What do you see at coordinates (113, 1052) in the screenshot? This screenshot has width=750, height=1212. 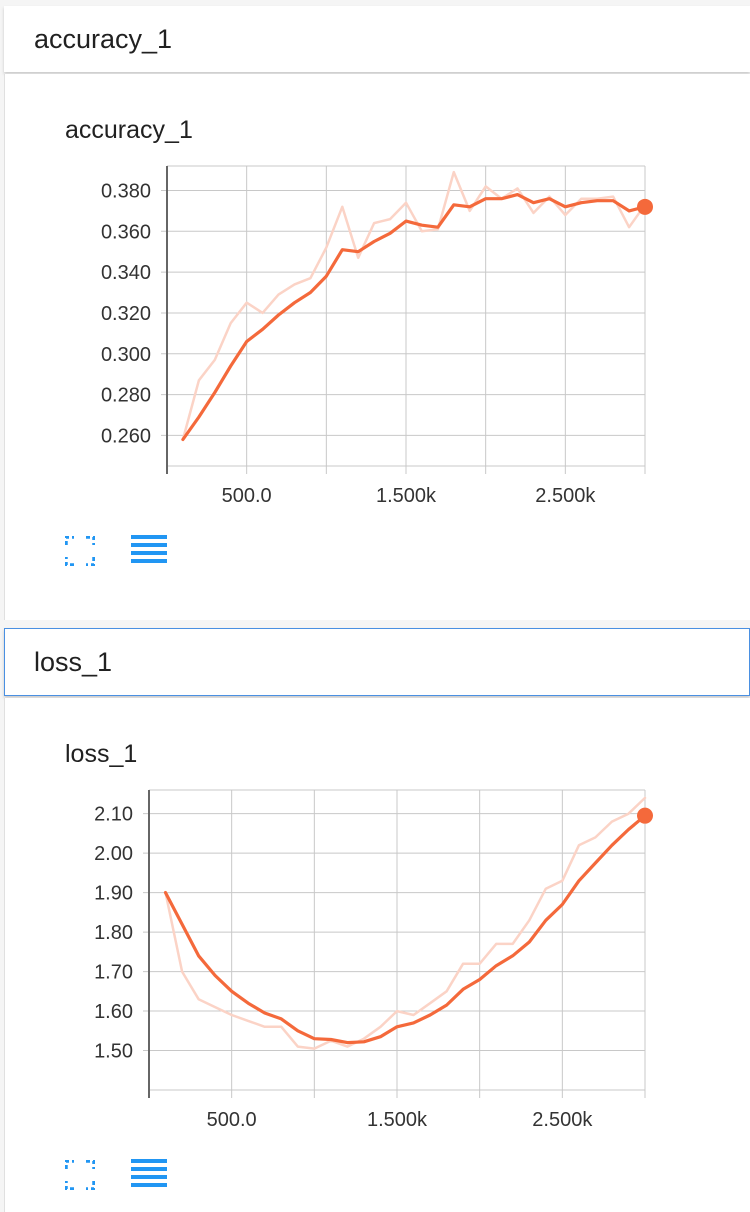 I see `y-tick-label: 1.50` at bounding box center [113, 1052].